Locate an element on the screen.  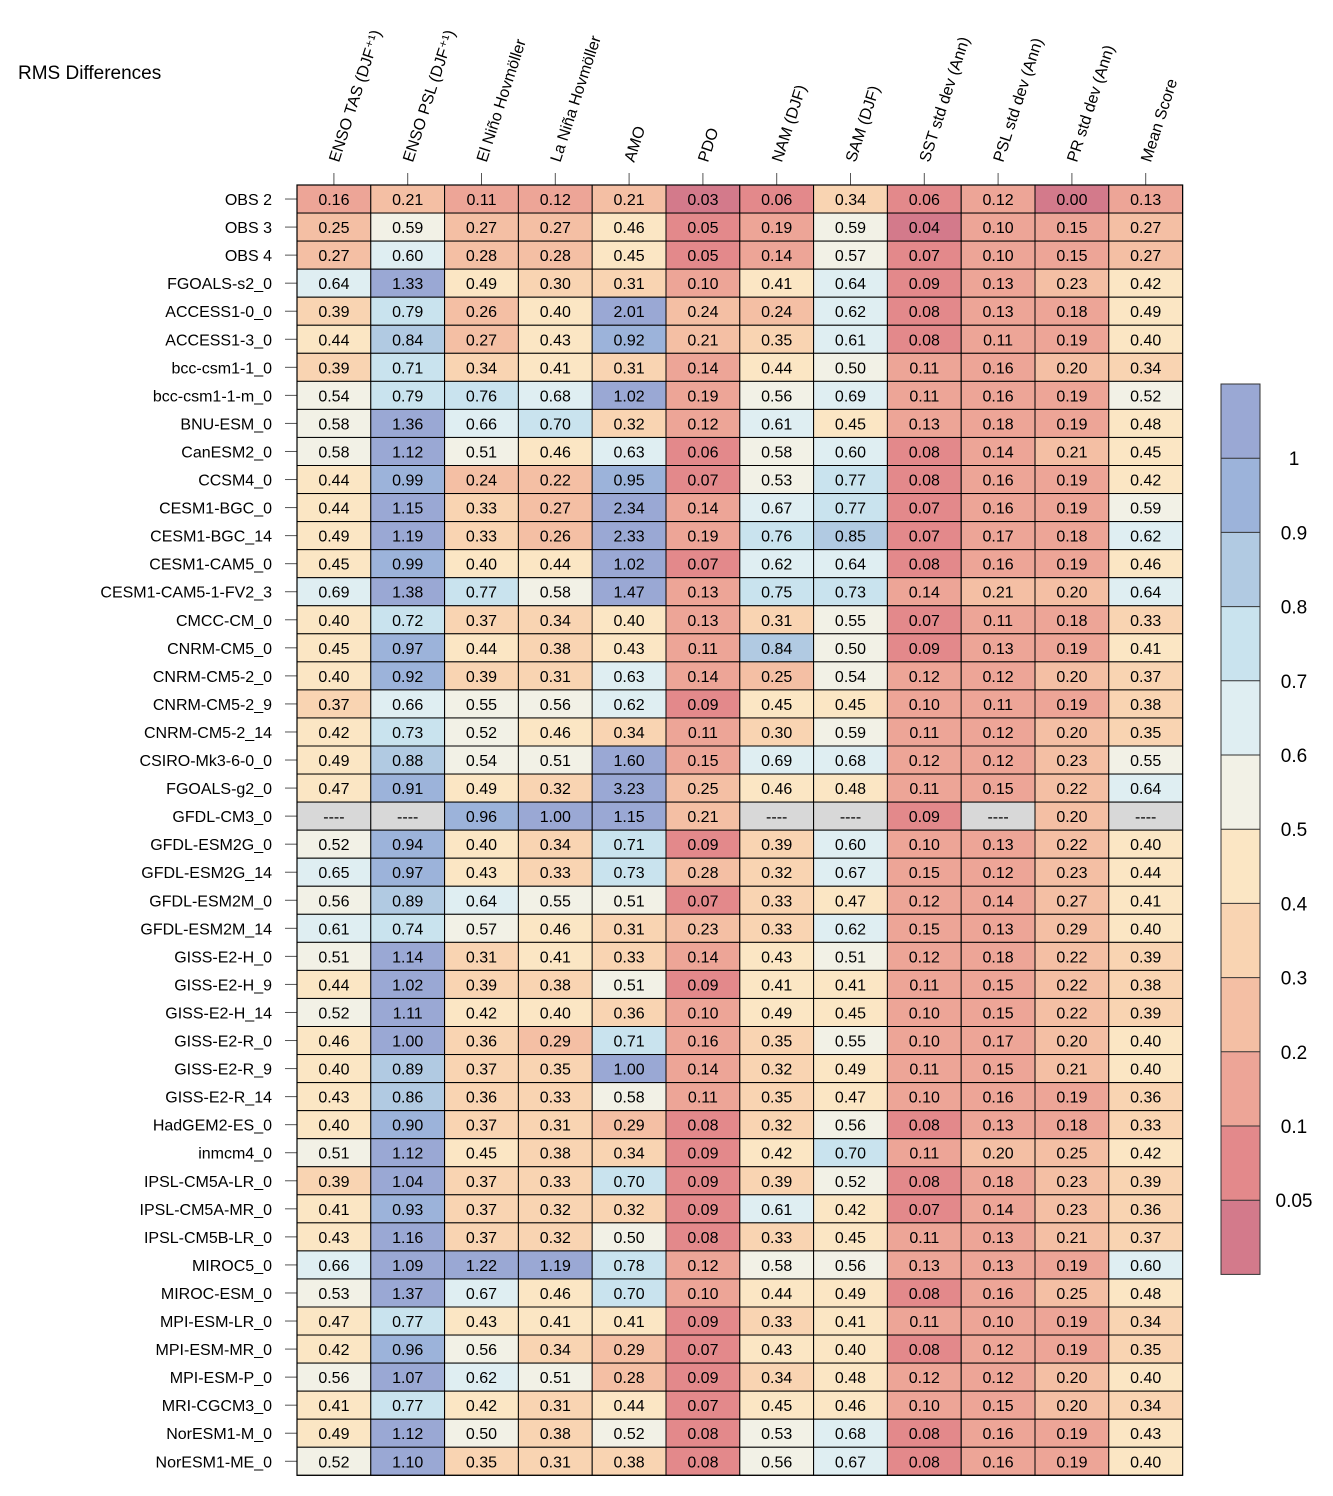
cell-value: 1.60 is located at coordinates (629, 761).